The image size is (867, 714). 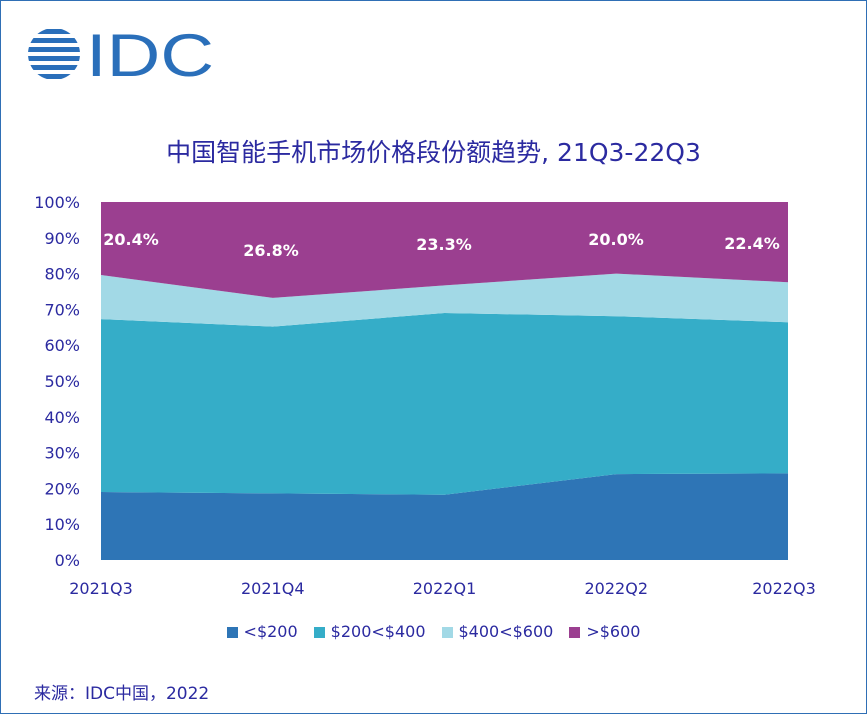 I want to click on data-label: 23.3%, so click(x=444, y=244).